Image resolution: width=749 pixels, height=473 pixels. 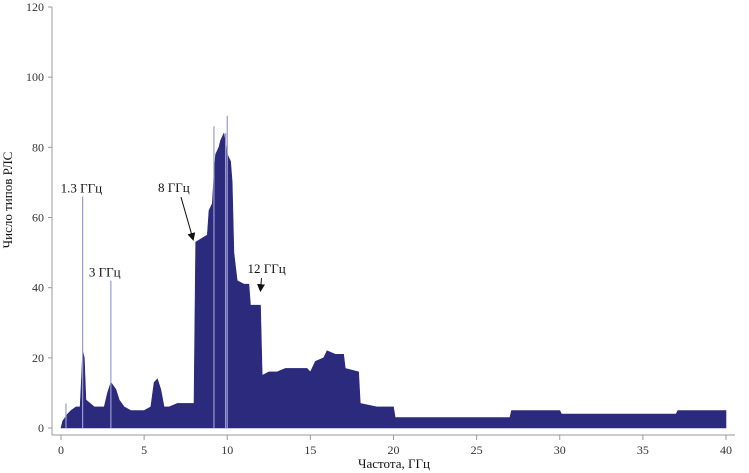 What do you see at coordinates (310, 450) in the screenshot?
I see `x-tick-label: 15` at bounding box center [310, 450].